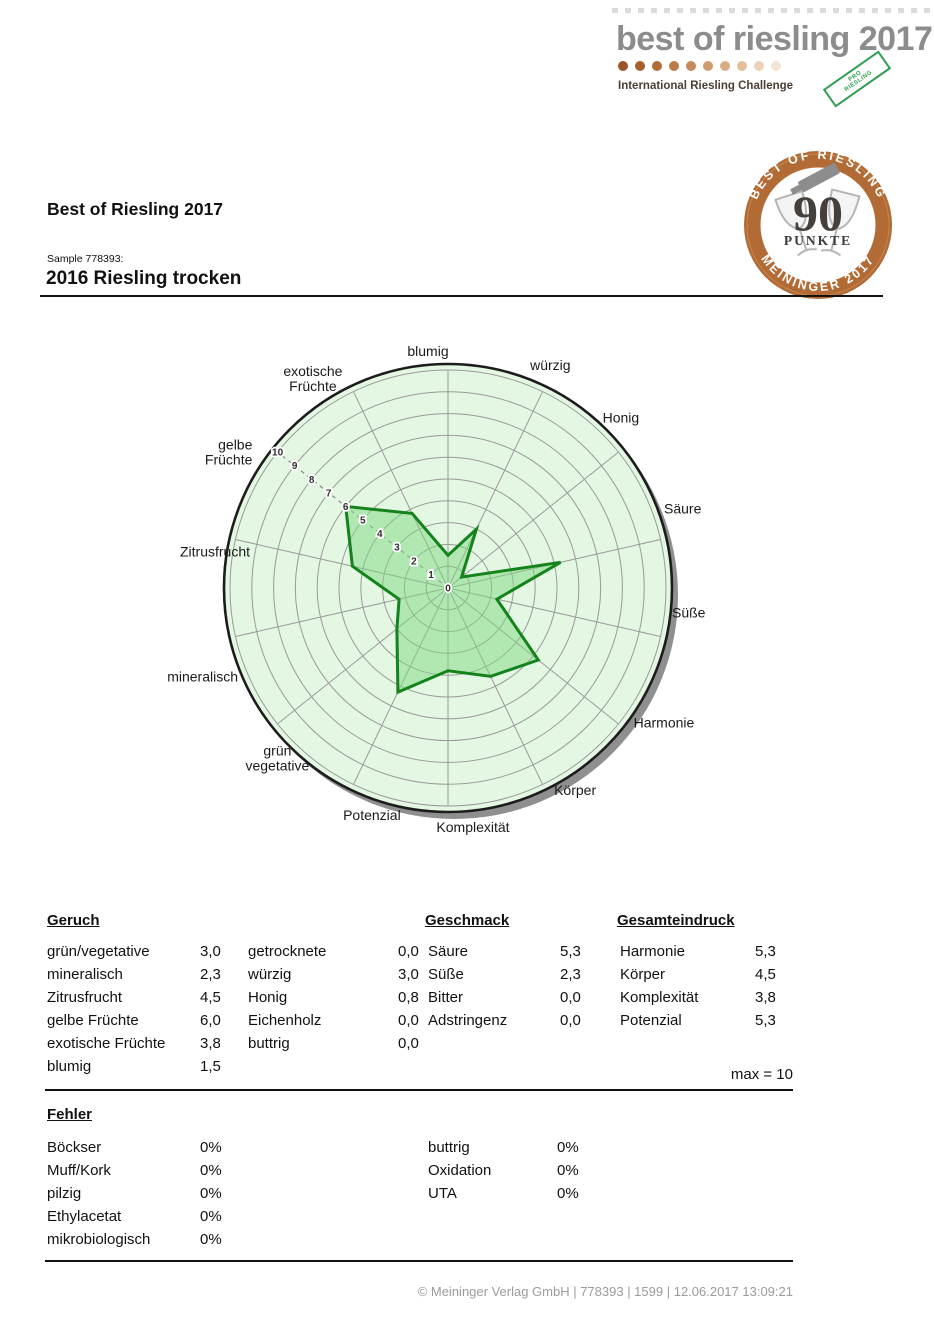 The image size is (934, 1323). Describe the element at coordinates (74, 1147) in the screenshot. I see `attribute-label: Böckser` at that location.